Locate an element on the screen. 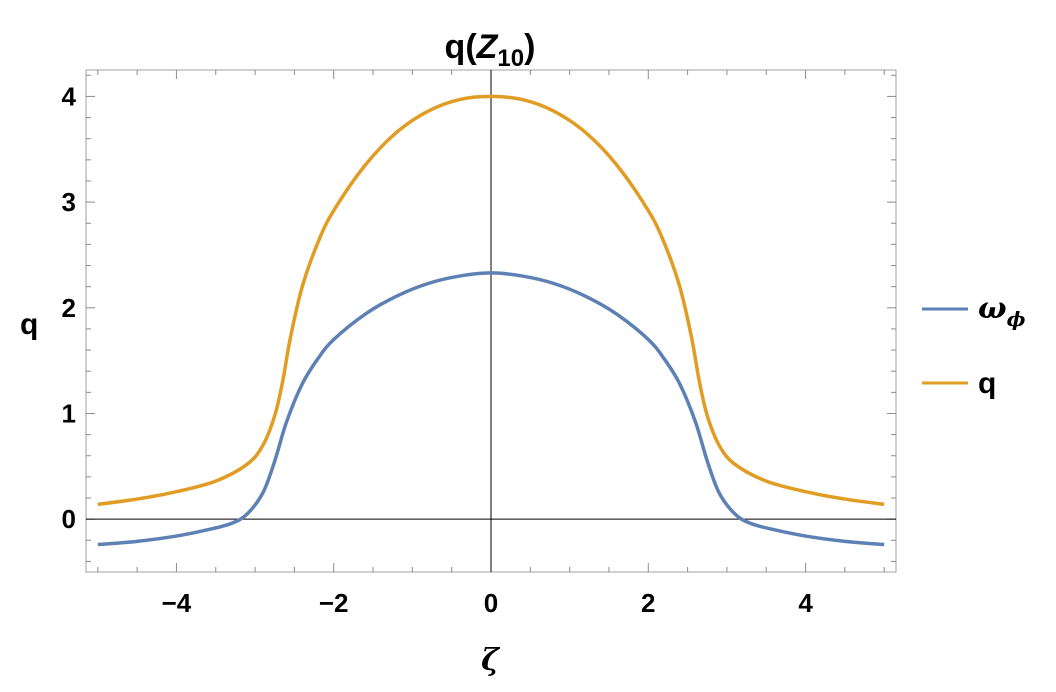 This screenshot has width=1056, height=692. y-tick-label: 4 is located at coordinates (69, 96).